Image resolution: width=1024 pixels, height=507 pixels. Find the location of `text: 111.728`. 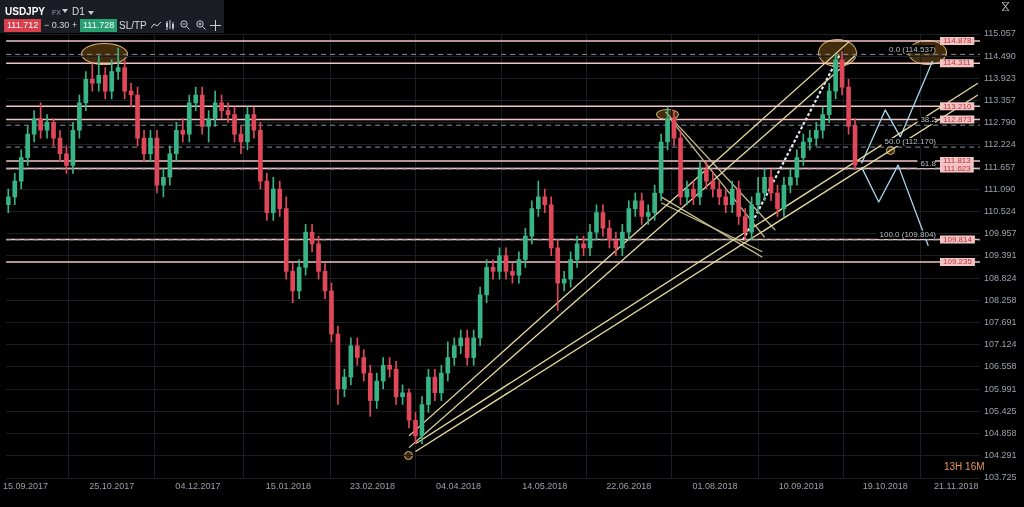

text: 111.728 is located at coordinates (99, 25).